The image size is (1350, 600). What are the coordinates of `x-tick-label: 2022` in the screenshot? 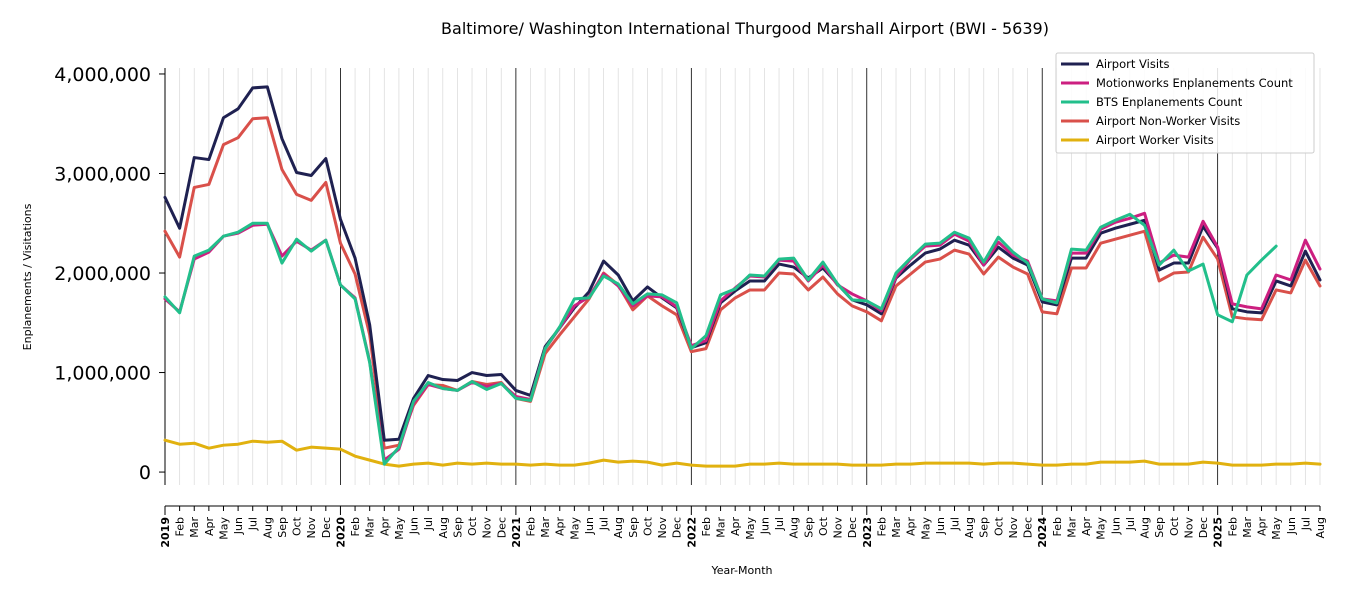 It's located at (691, 532).